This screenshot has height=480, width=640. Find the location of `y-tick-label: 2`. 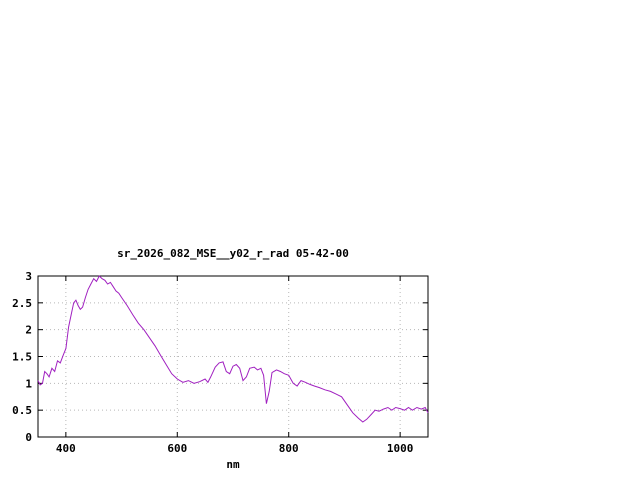

y-tick-label: 2 is located at coordinates (28, 330).